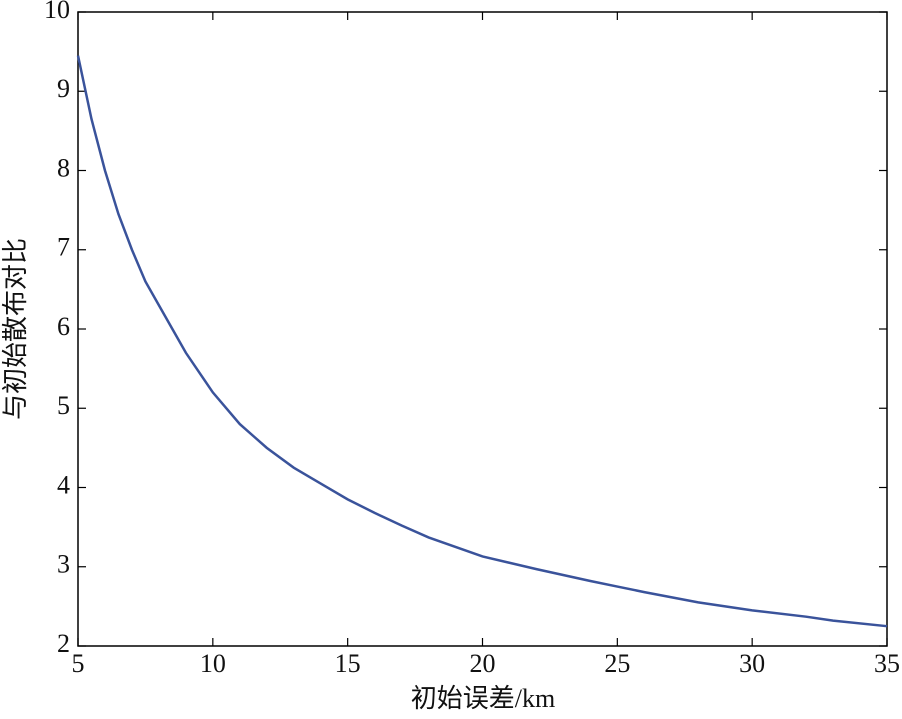  What do you see at coordinates (348, 663) in the screenshot?
I see `x-tick-label: 15` at bounding box center [348, 663].